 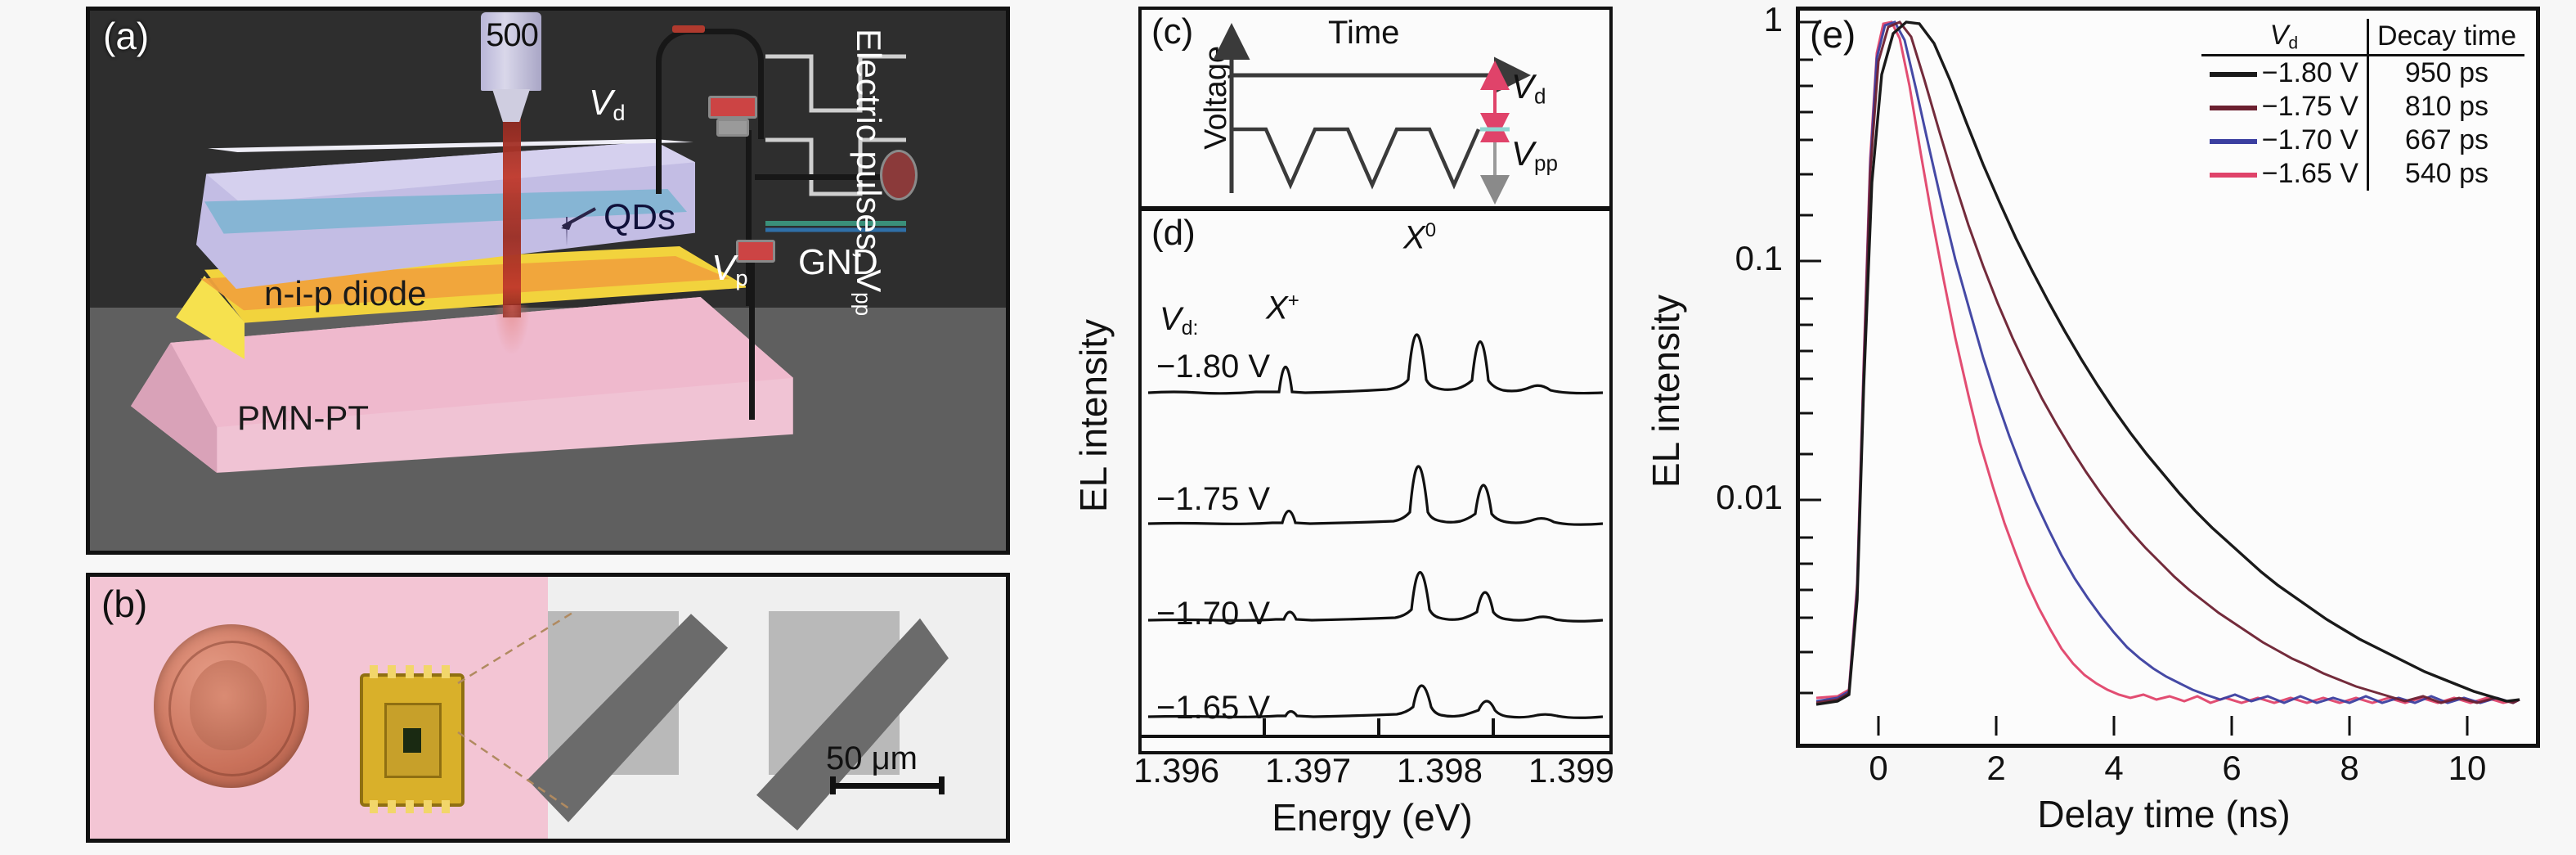 What do you see at coordinates (127, 36) in the screenshot?
I see `panel-a-label: (a)` at bounding box center [127, 36].